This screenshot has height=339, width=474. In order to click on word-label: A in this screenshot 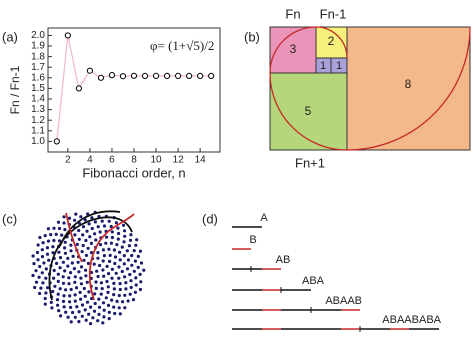, I will do `click(264, 218)`.